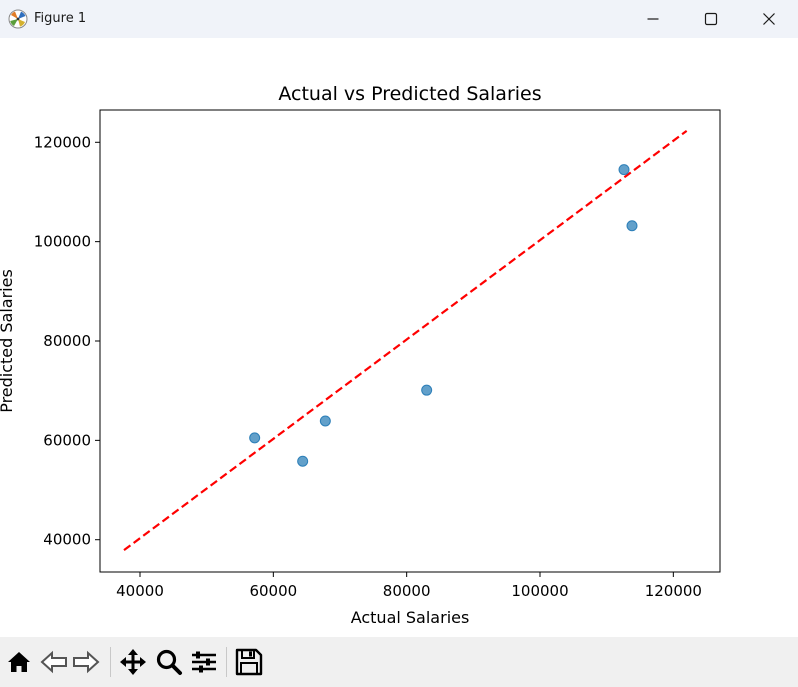 The height and width of the screenshot is (687, 798). I want to click on pan-icon, so click(133, 662).